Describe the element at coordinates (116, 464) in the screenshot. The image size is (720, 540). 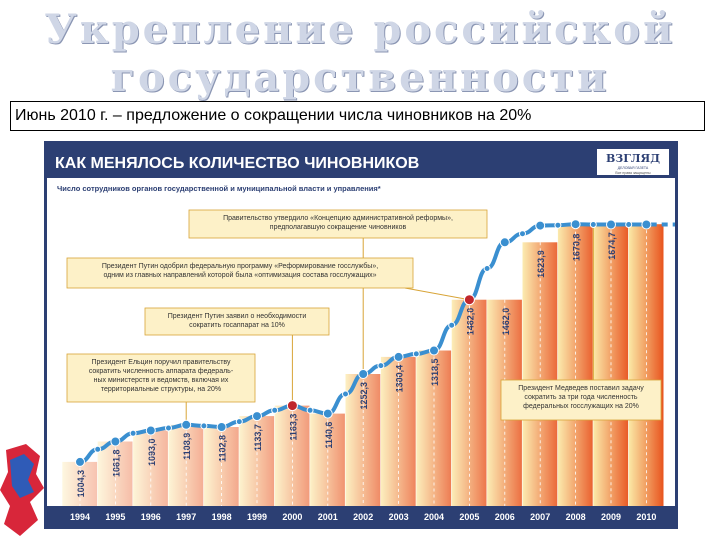
I see `bar-label-1995: 1061,8` at that location.